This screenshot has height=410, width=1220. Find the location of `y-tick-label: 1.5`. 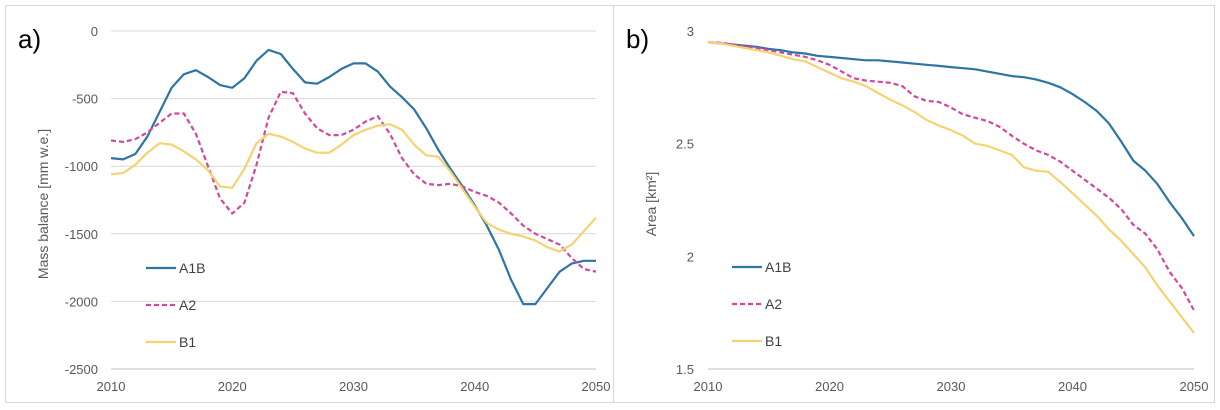

y-tick-label: 1.5 is located at coordinates (685, 369).